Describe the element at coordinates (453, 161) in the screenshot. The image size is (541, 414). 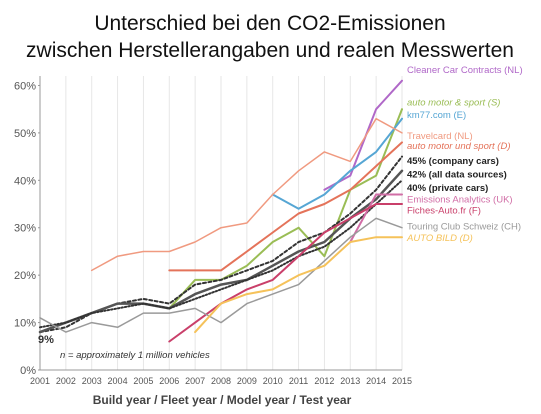
I see `series-label-45-company-cars: 45% (company cars)` at that location.